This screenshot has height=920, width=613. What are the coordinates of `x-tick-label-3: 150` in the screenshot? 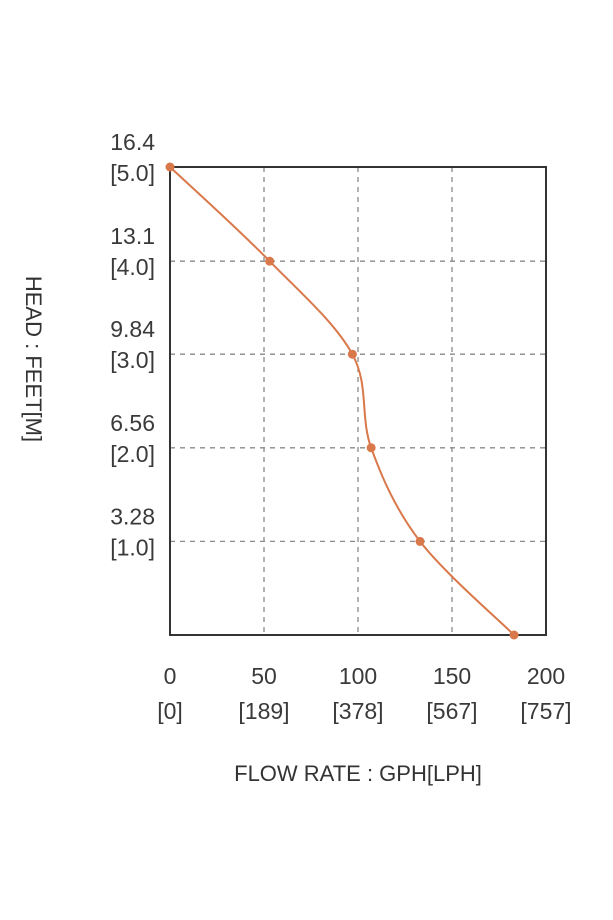 It's located at (452, 676).